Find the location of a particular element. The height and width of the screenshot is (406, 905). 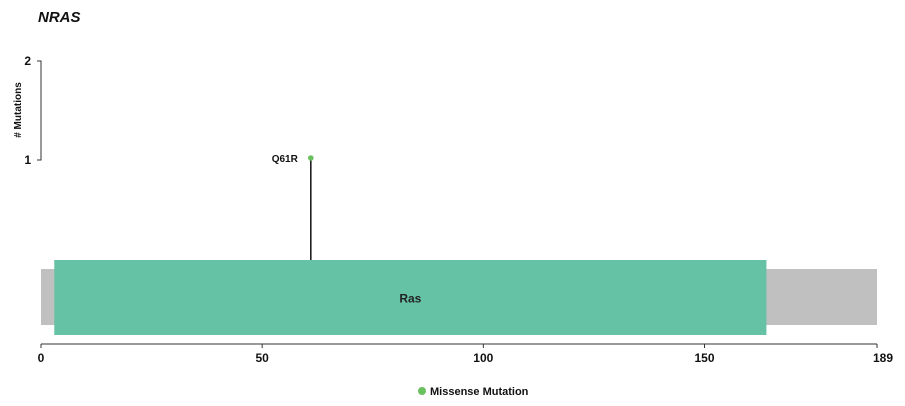

chart-title: NRAS is located at coordinates (59, 17).